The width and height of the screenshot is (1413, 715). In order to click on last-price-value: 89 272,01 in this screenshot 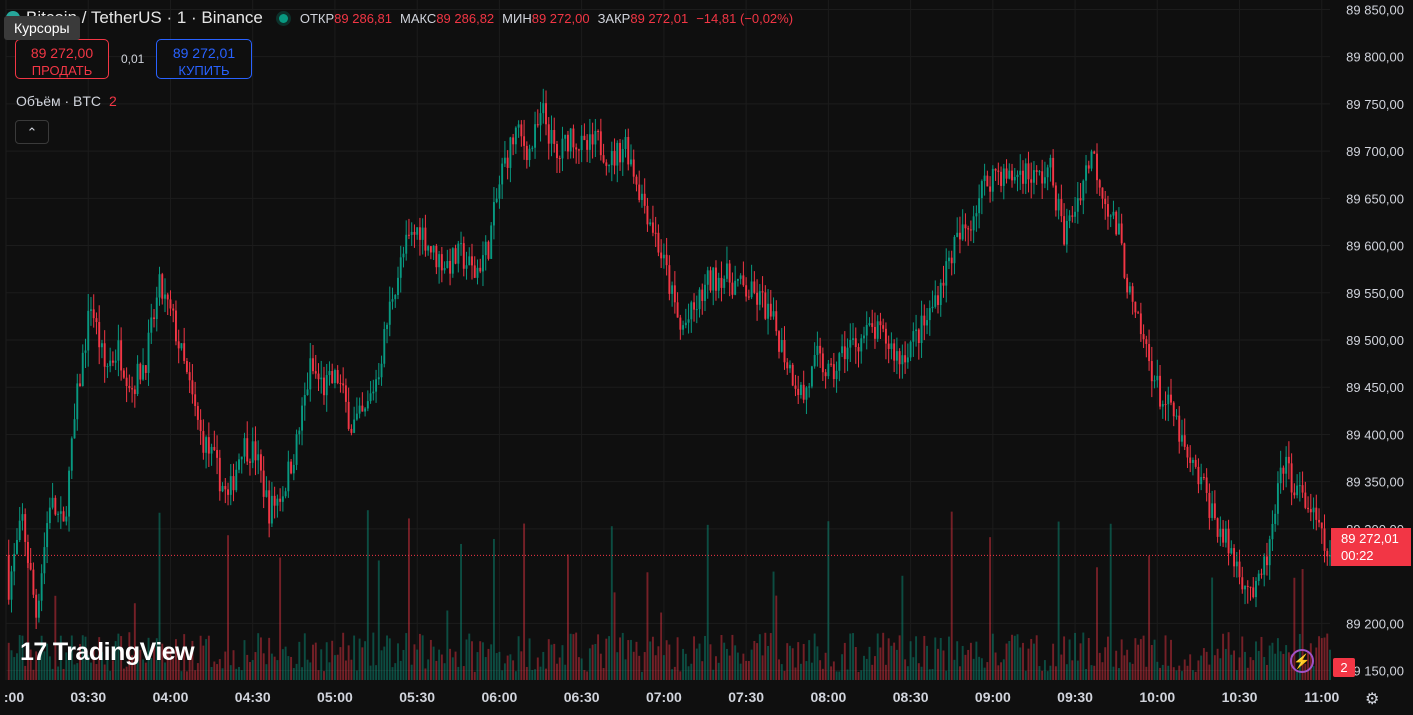, I will do `click(1370, 538)`.